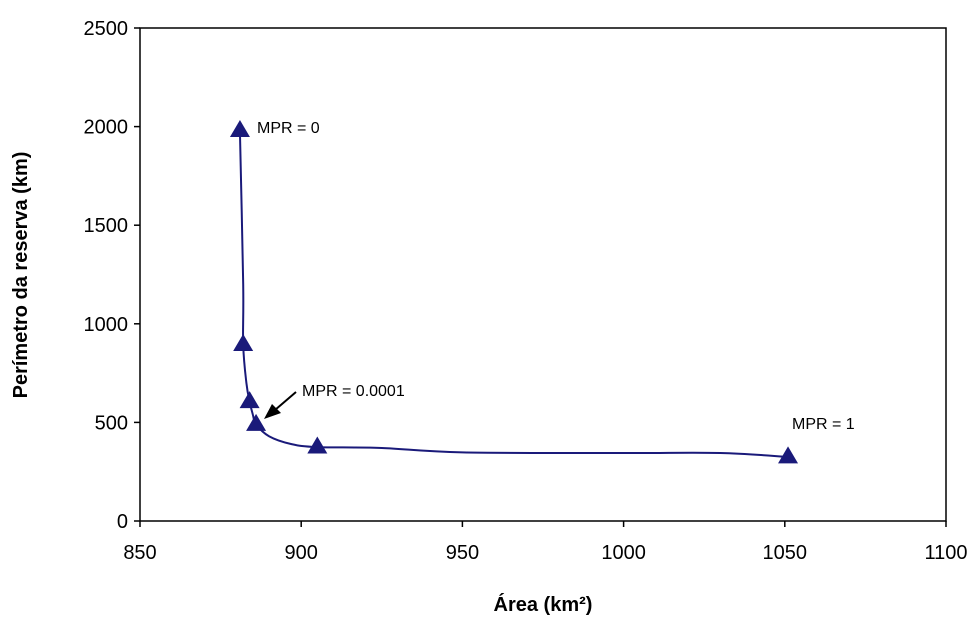 The width and height of the screenshot is (974, 624). What do you see at coordinates (21, 275) in the screenshot?
I see `y-axis-title: Perímetro da reserva (km)` at bounding box center [21, 275].